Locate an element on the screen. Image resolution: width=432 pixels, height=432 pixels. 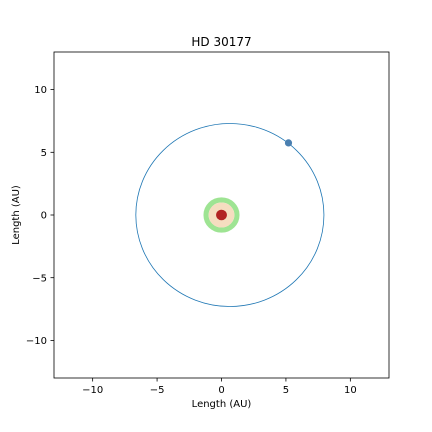
x-axis-ticks: −10 −5 0 5 10 is located at coordinates (219, 387).